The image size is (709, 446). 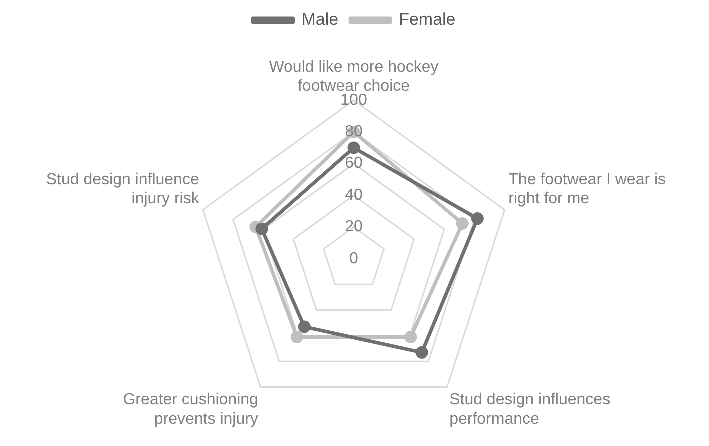 I want to click on legend-label: Female, so click(x=427, y=20).